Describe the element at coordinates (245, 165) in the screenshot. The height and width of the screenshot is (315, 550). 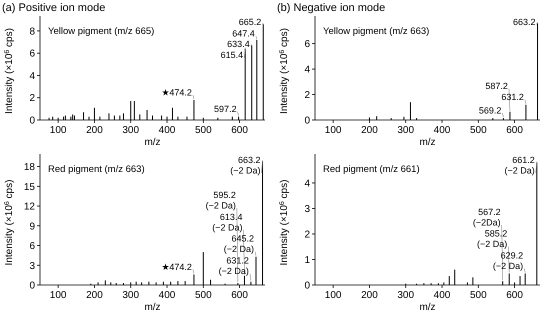
I see `annotation: 663.2 (−2 Da)` at that location.